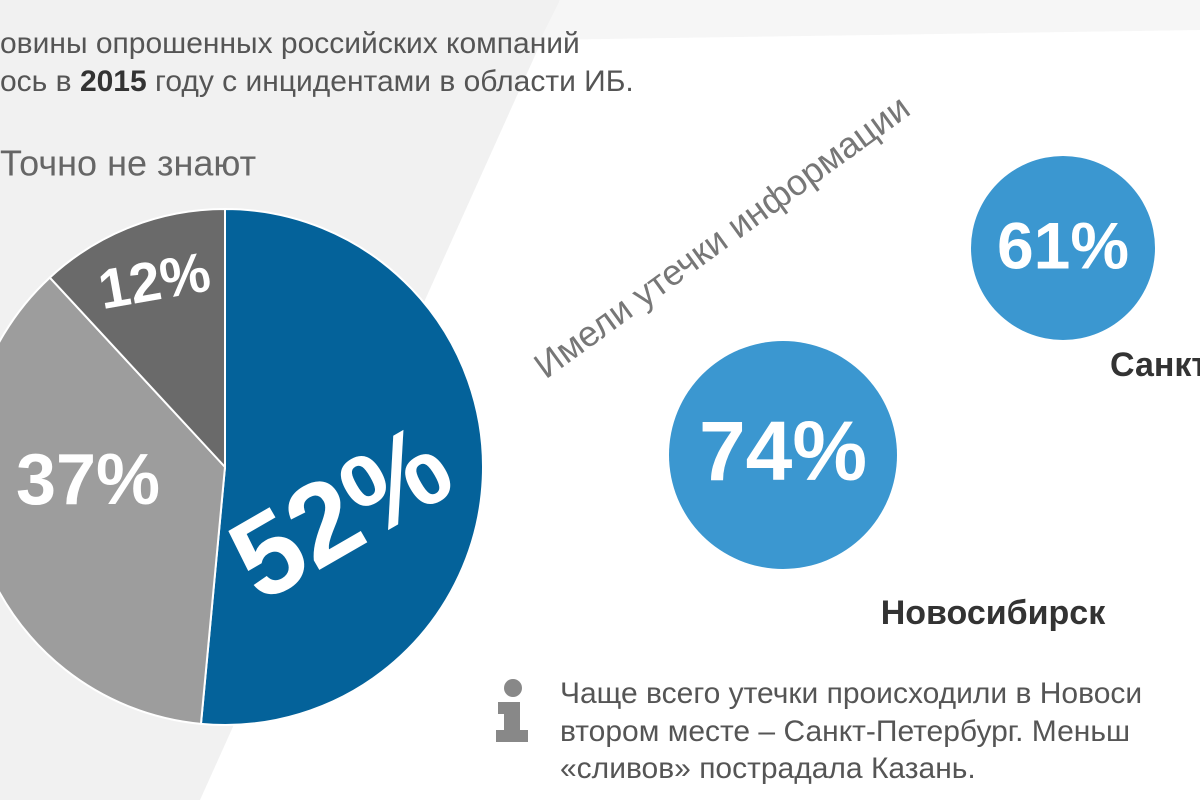 The width and height of the screenshot is (1200, 800). Describe the element at coordinates (512, 710) in the screenshot. I see `info-icon` at that location.